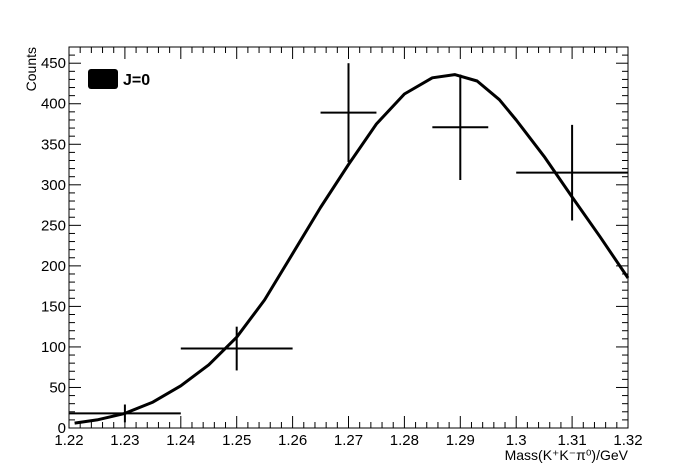 Image resolution: width=698 pixels, height=476 pixels. What do you see at coordinates (180, 440) in the screenshot?
I see `x-tick-label: 1.24` at bounding box center [180, 440].